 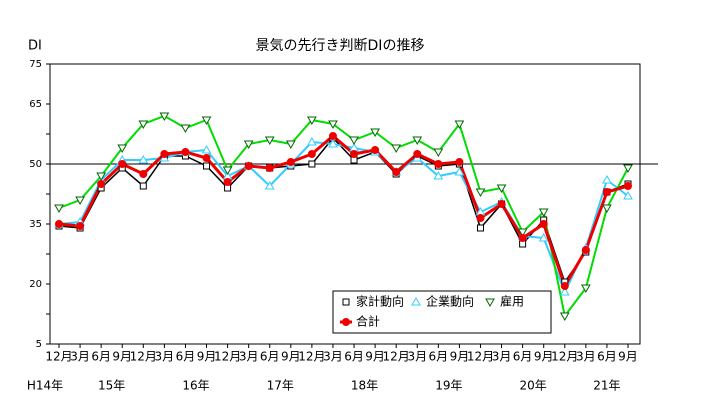 What do you see at coordinates (35, 164) in the screenshot?
I see `y-tick-label: 50` at bounding box center [35, 164].